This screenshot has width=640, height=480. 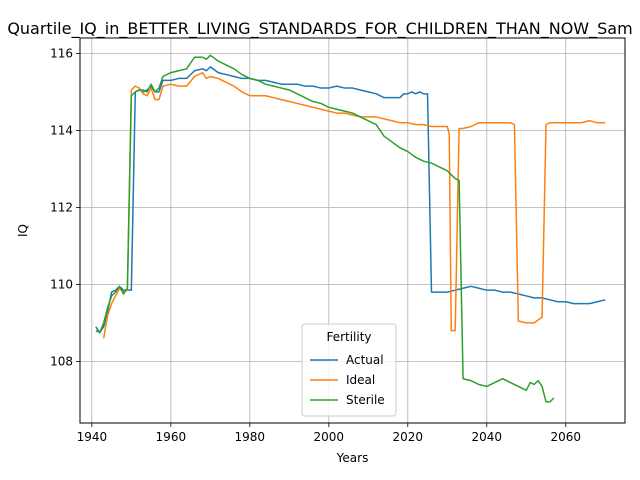 I want to click on x-tick-label: 1980, so click(x=250, y=437).